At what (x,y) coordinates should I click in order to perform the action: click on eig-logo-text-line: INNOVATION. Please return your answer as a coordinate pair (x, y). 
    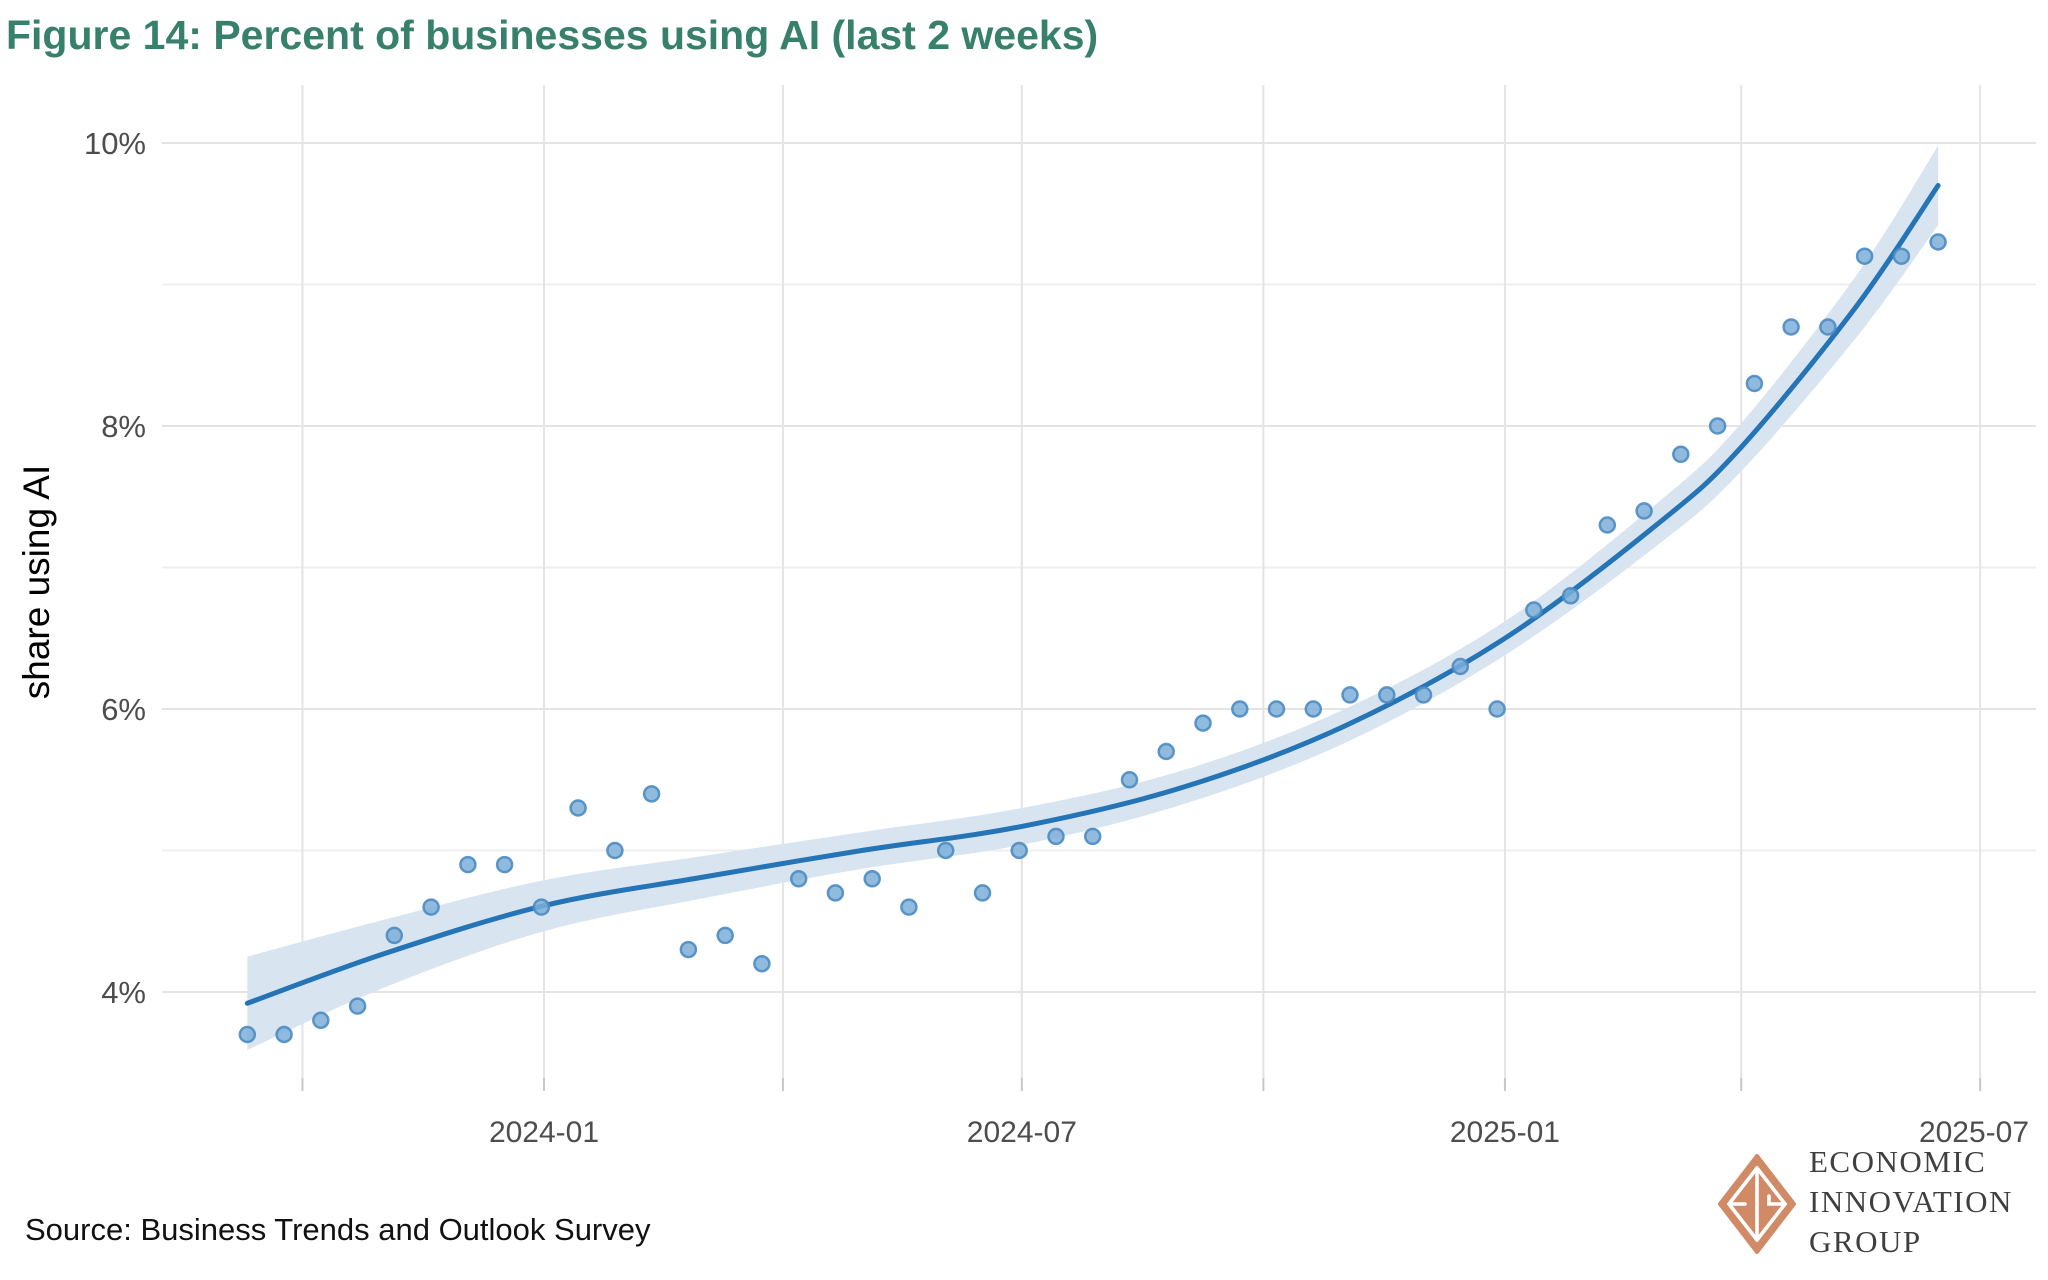
    Looking at the image, I should click on (1911, 1201).